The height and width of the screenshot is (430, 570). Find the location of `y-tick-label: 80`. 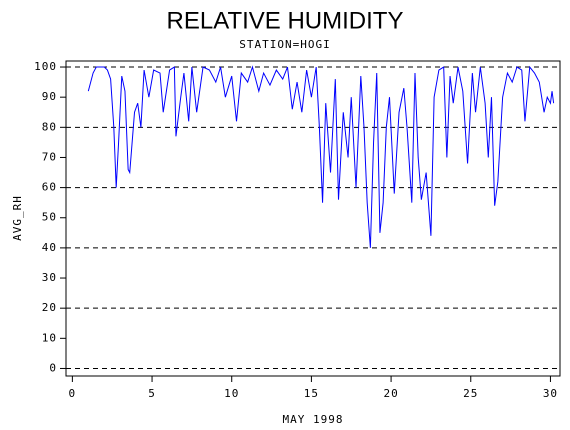

y-tick-label: 80 is located at coordinates (49, 126).